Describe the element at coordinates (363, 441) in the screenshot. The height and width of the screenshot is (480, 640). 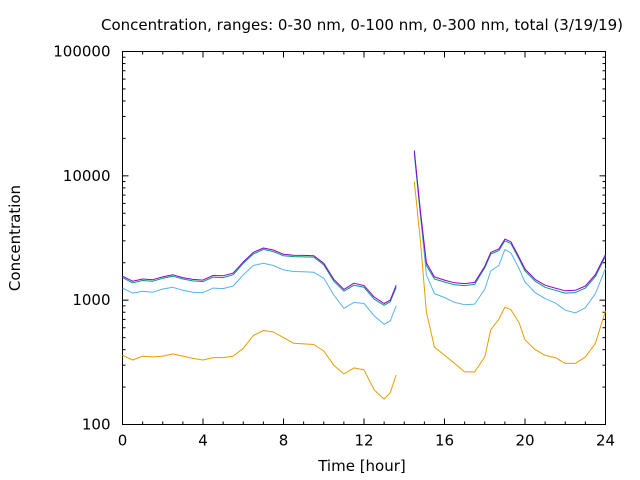
I see `x-tick-label: 12` at that location.